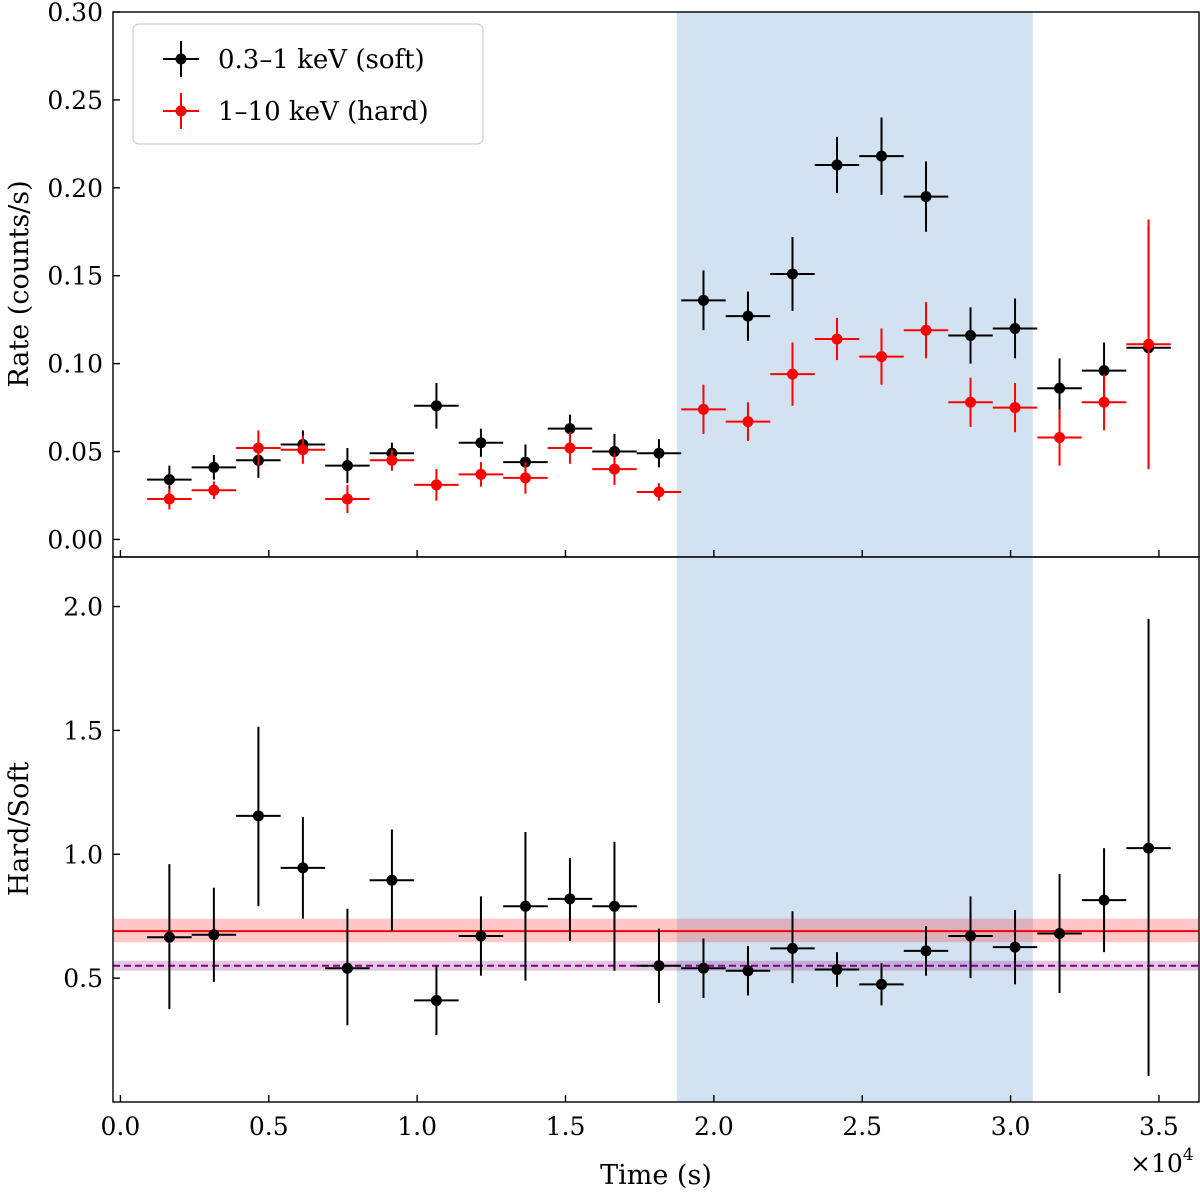 The image size is (1200, 1194). What do you see at coordinates (1011, 1126) in the screenshot?
I see `bottom-x-tick-label: 3.0` at bounding box center [1011, 1126].